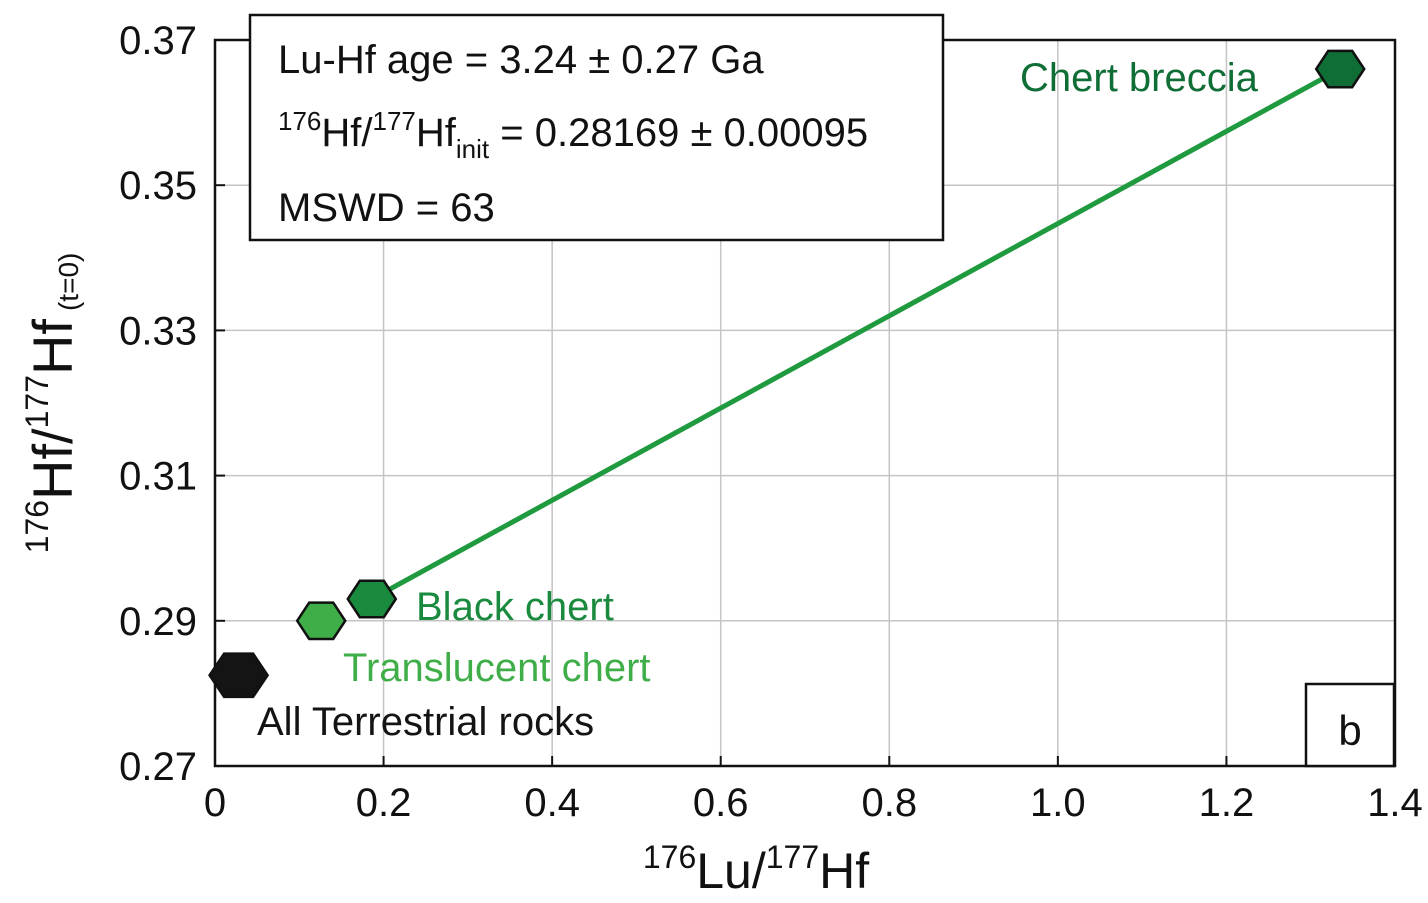 Image resolution: width=1428 pixels, height=903 pixels. Describe the element at coordinates (158, 41) in the screenshot. I see `y-tick-label: 0.37` at that location.